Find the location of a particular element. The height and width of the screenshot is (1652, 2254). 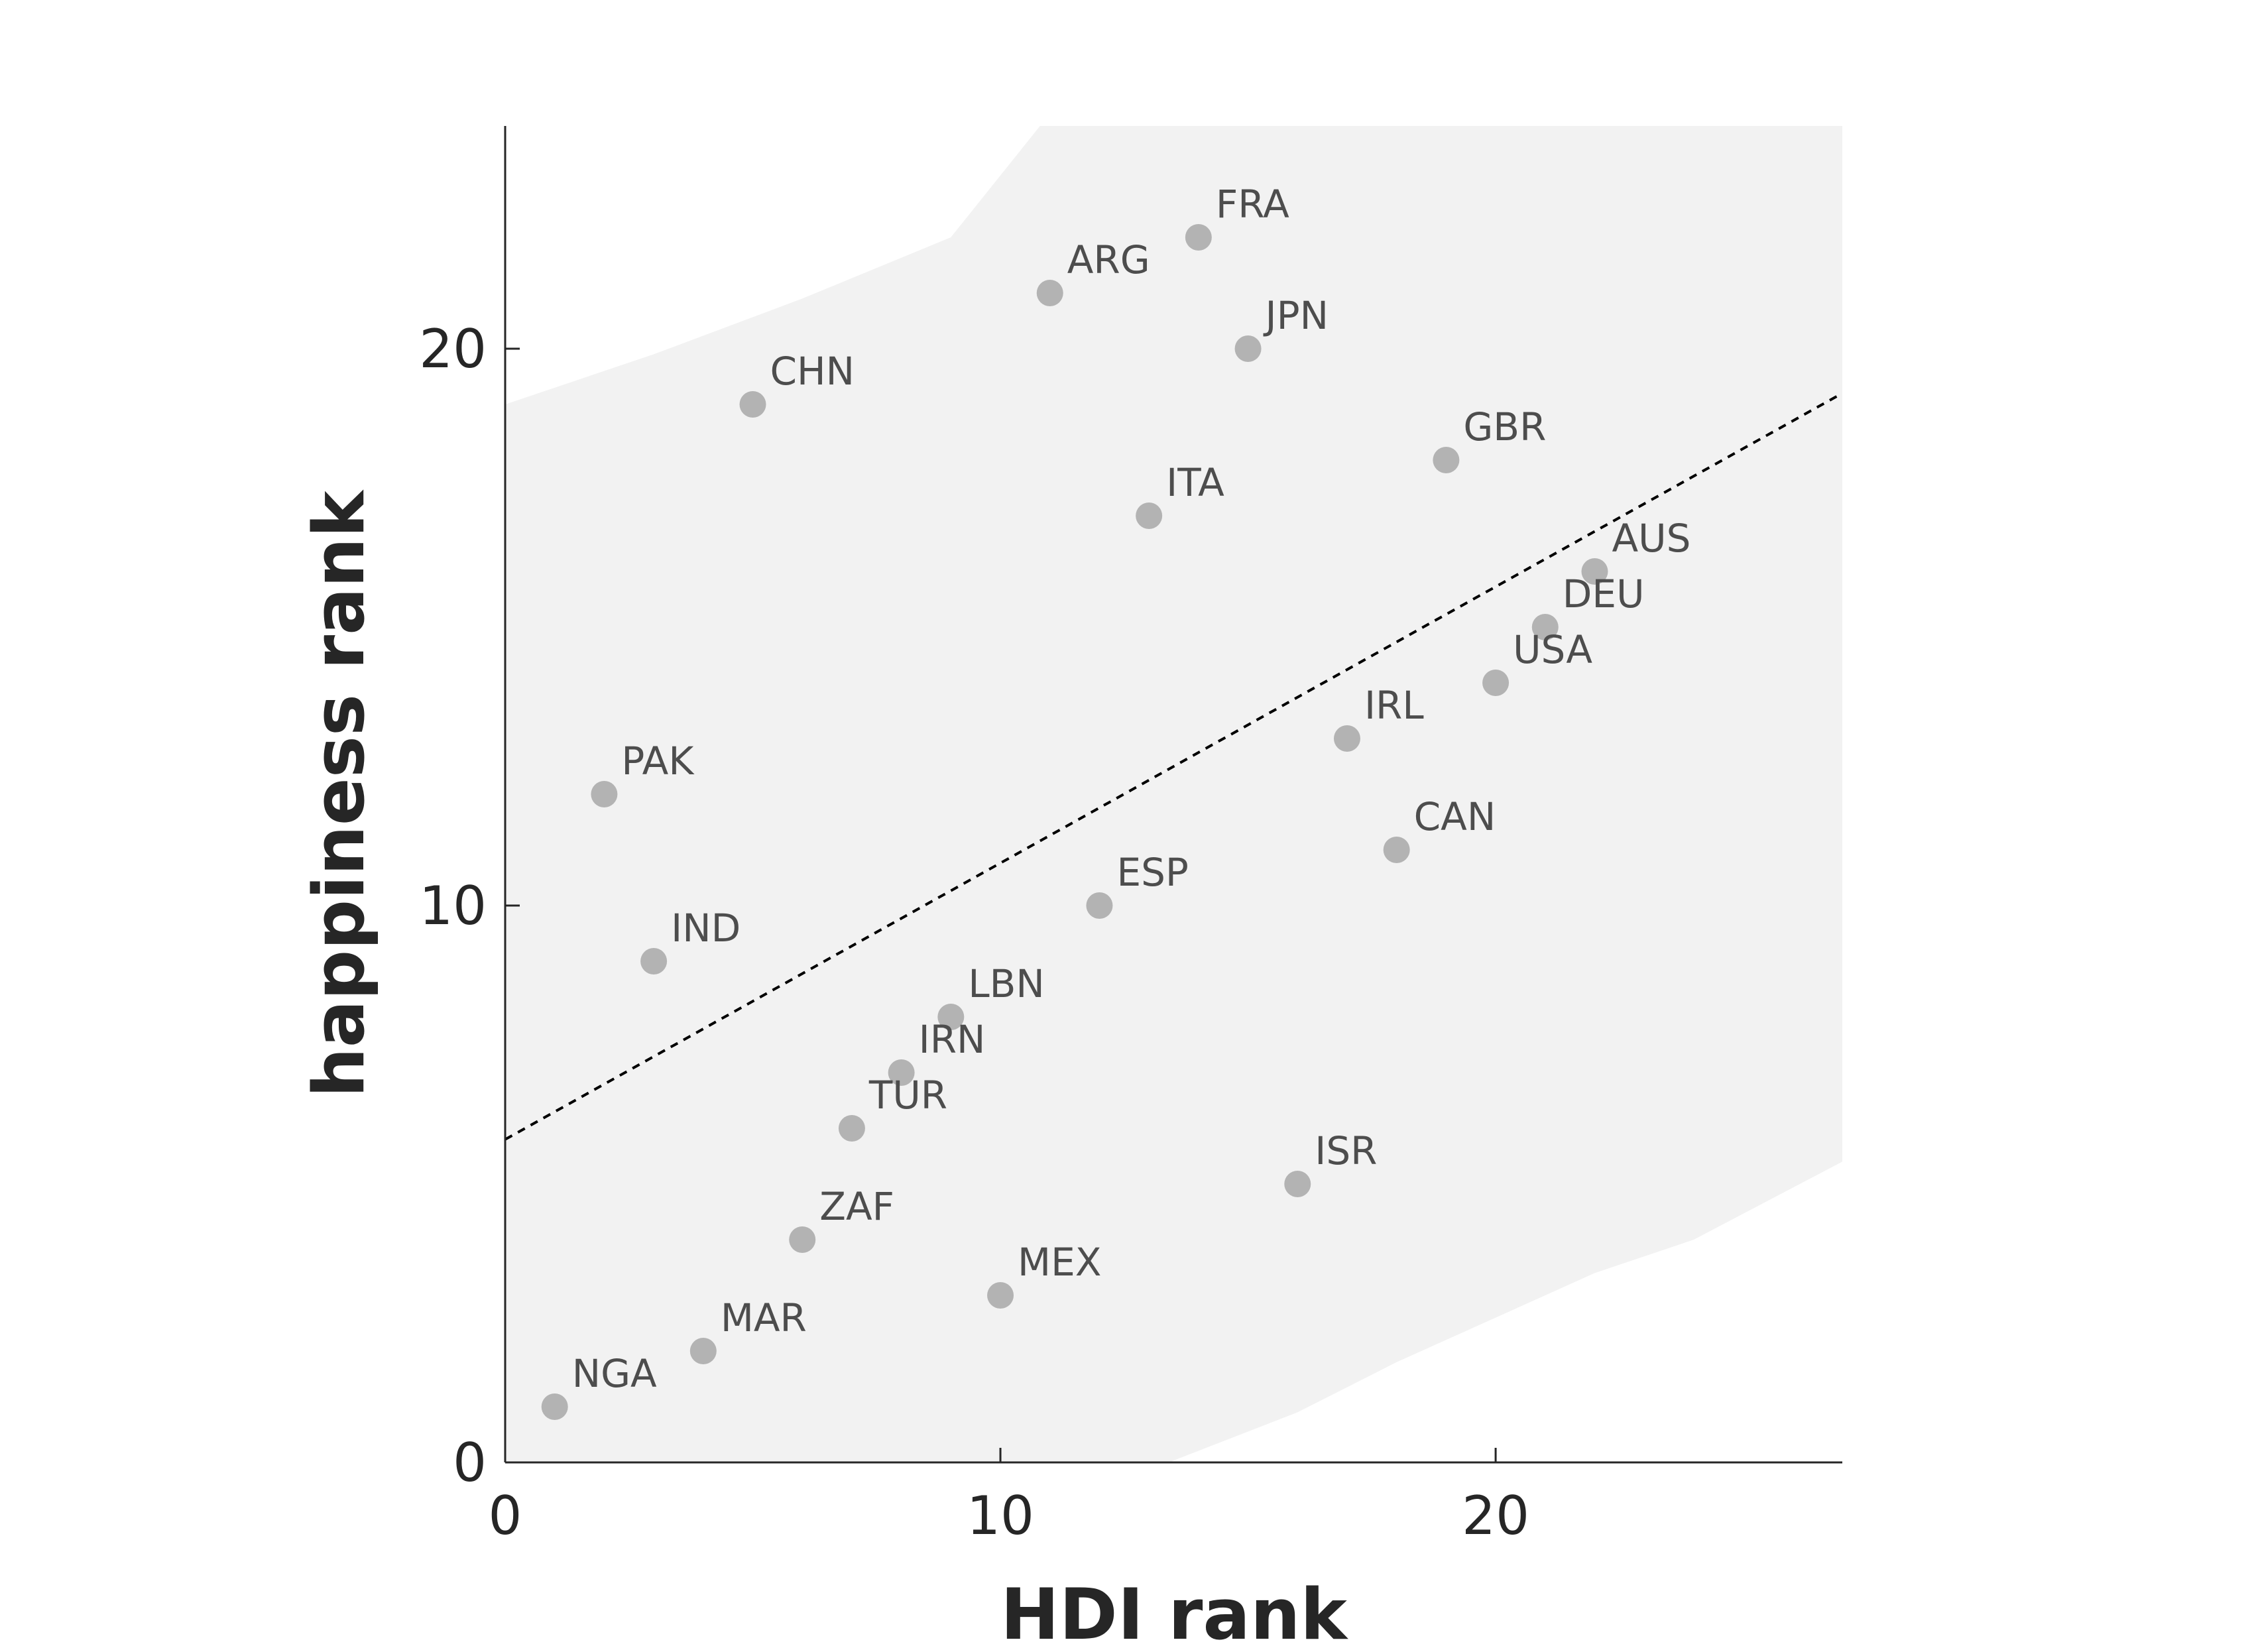

x-tick-label: 10 is located at coordinates (1000, 1516).